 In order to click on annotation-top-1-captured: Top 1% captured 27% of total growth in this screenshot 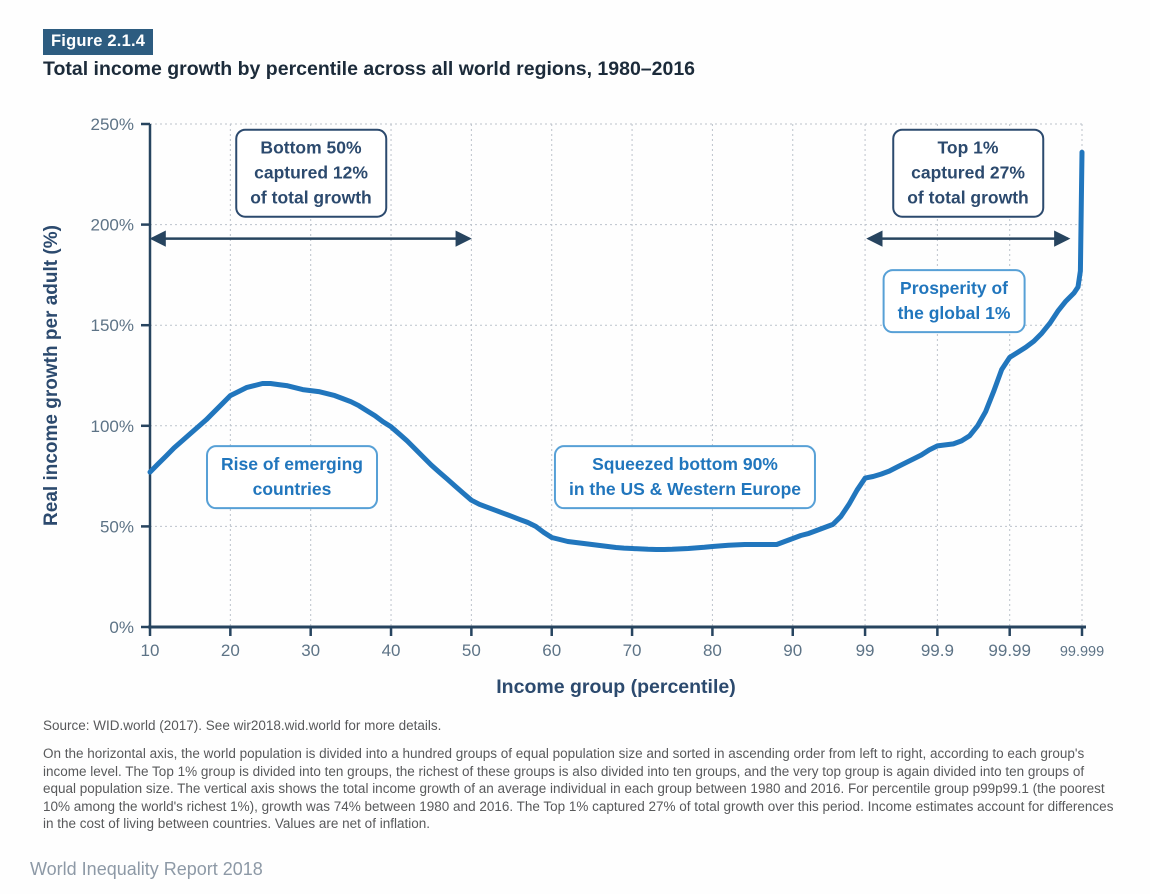, I will do `click(968, 173)`.